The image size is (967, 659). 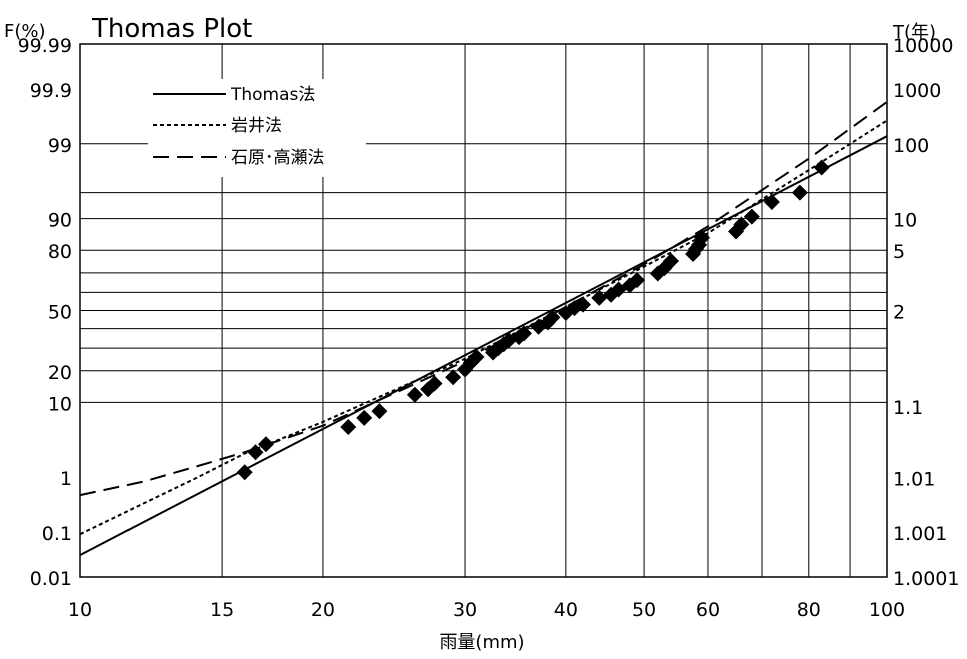 What do you see at coordinates (45, 46) in the screenshot?
I see `left-tick-label: 99.99` at bounding box center [45, 46].